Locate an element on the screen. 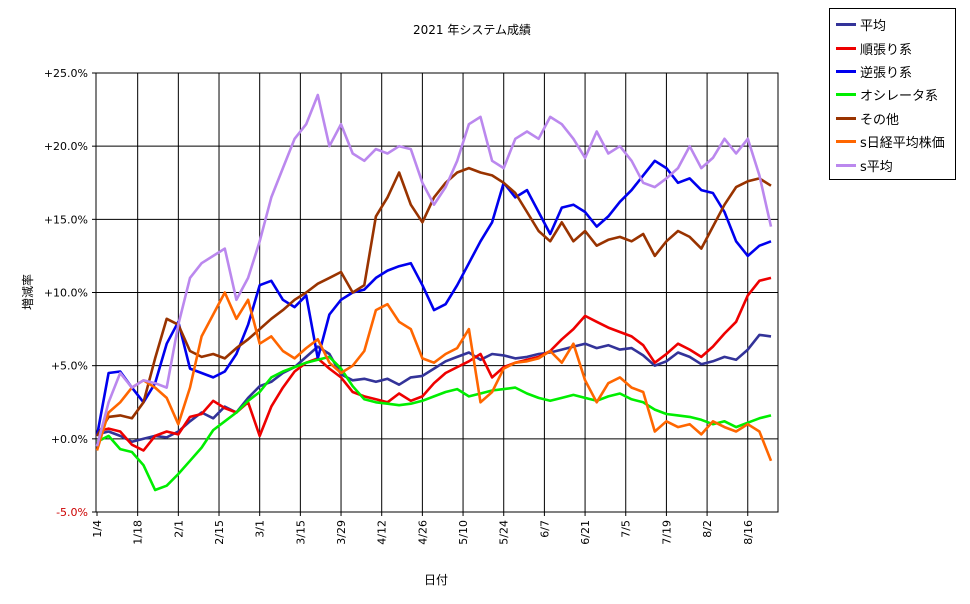 This screenshot has width=970, height=604. legend-label: s平均 is located at coordinates (876, 167).